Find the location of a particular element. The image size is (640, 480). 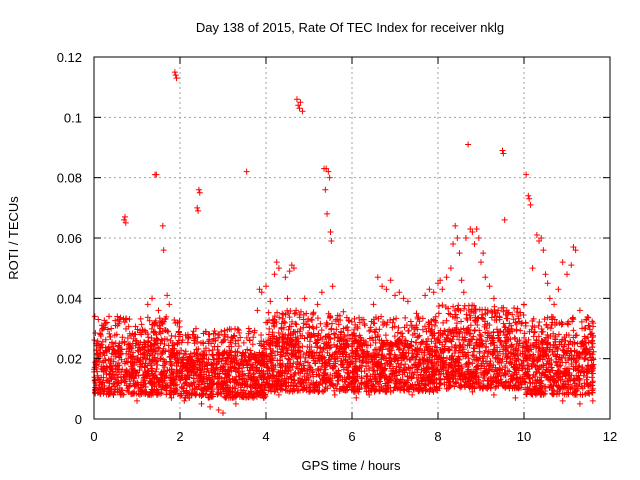

y-axis-label: ROTI / TECUs is located at coordinates (13, 238).